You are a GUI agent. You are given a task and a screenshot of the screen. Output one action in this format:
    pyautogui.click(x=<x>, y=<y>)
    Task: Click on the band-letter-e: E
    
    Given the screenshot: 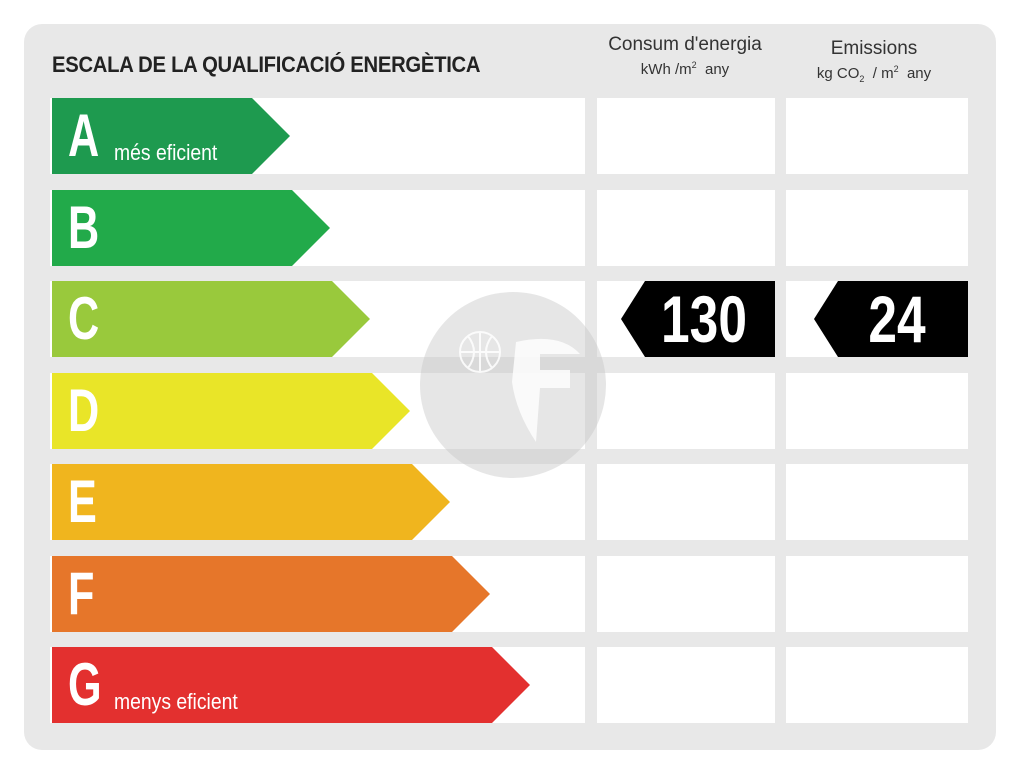 What is the action you would take?
    pyautogui.click(x=82, y=501)
    